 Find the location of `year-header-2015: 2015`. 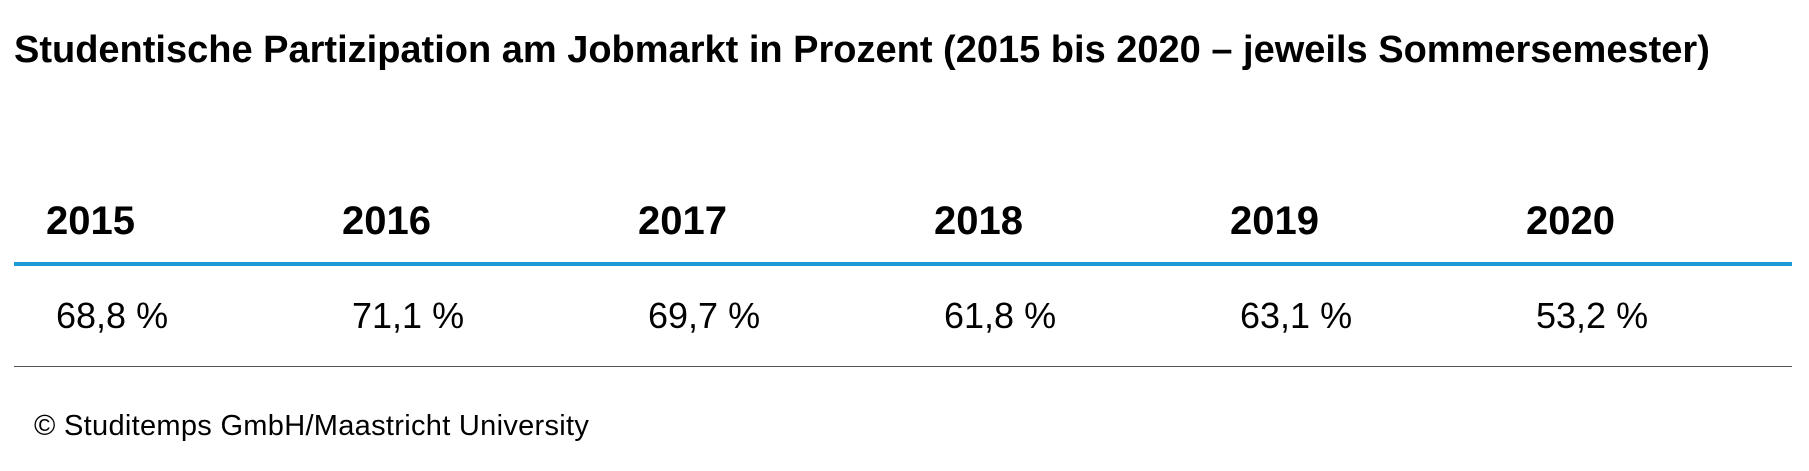

year-header-2015: 2015 is located at coordinates (90, 220).